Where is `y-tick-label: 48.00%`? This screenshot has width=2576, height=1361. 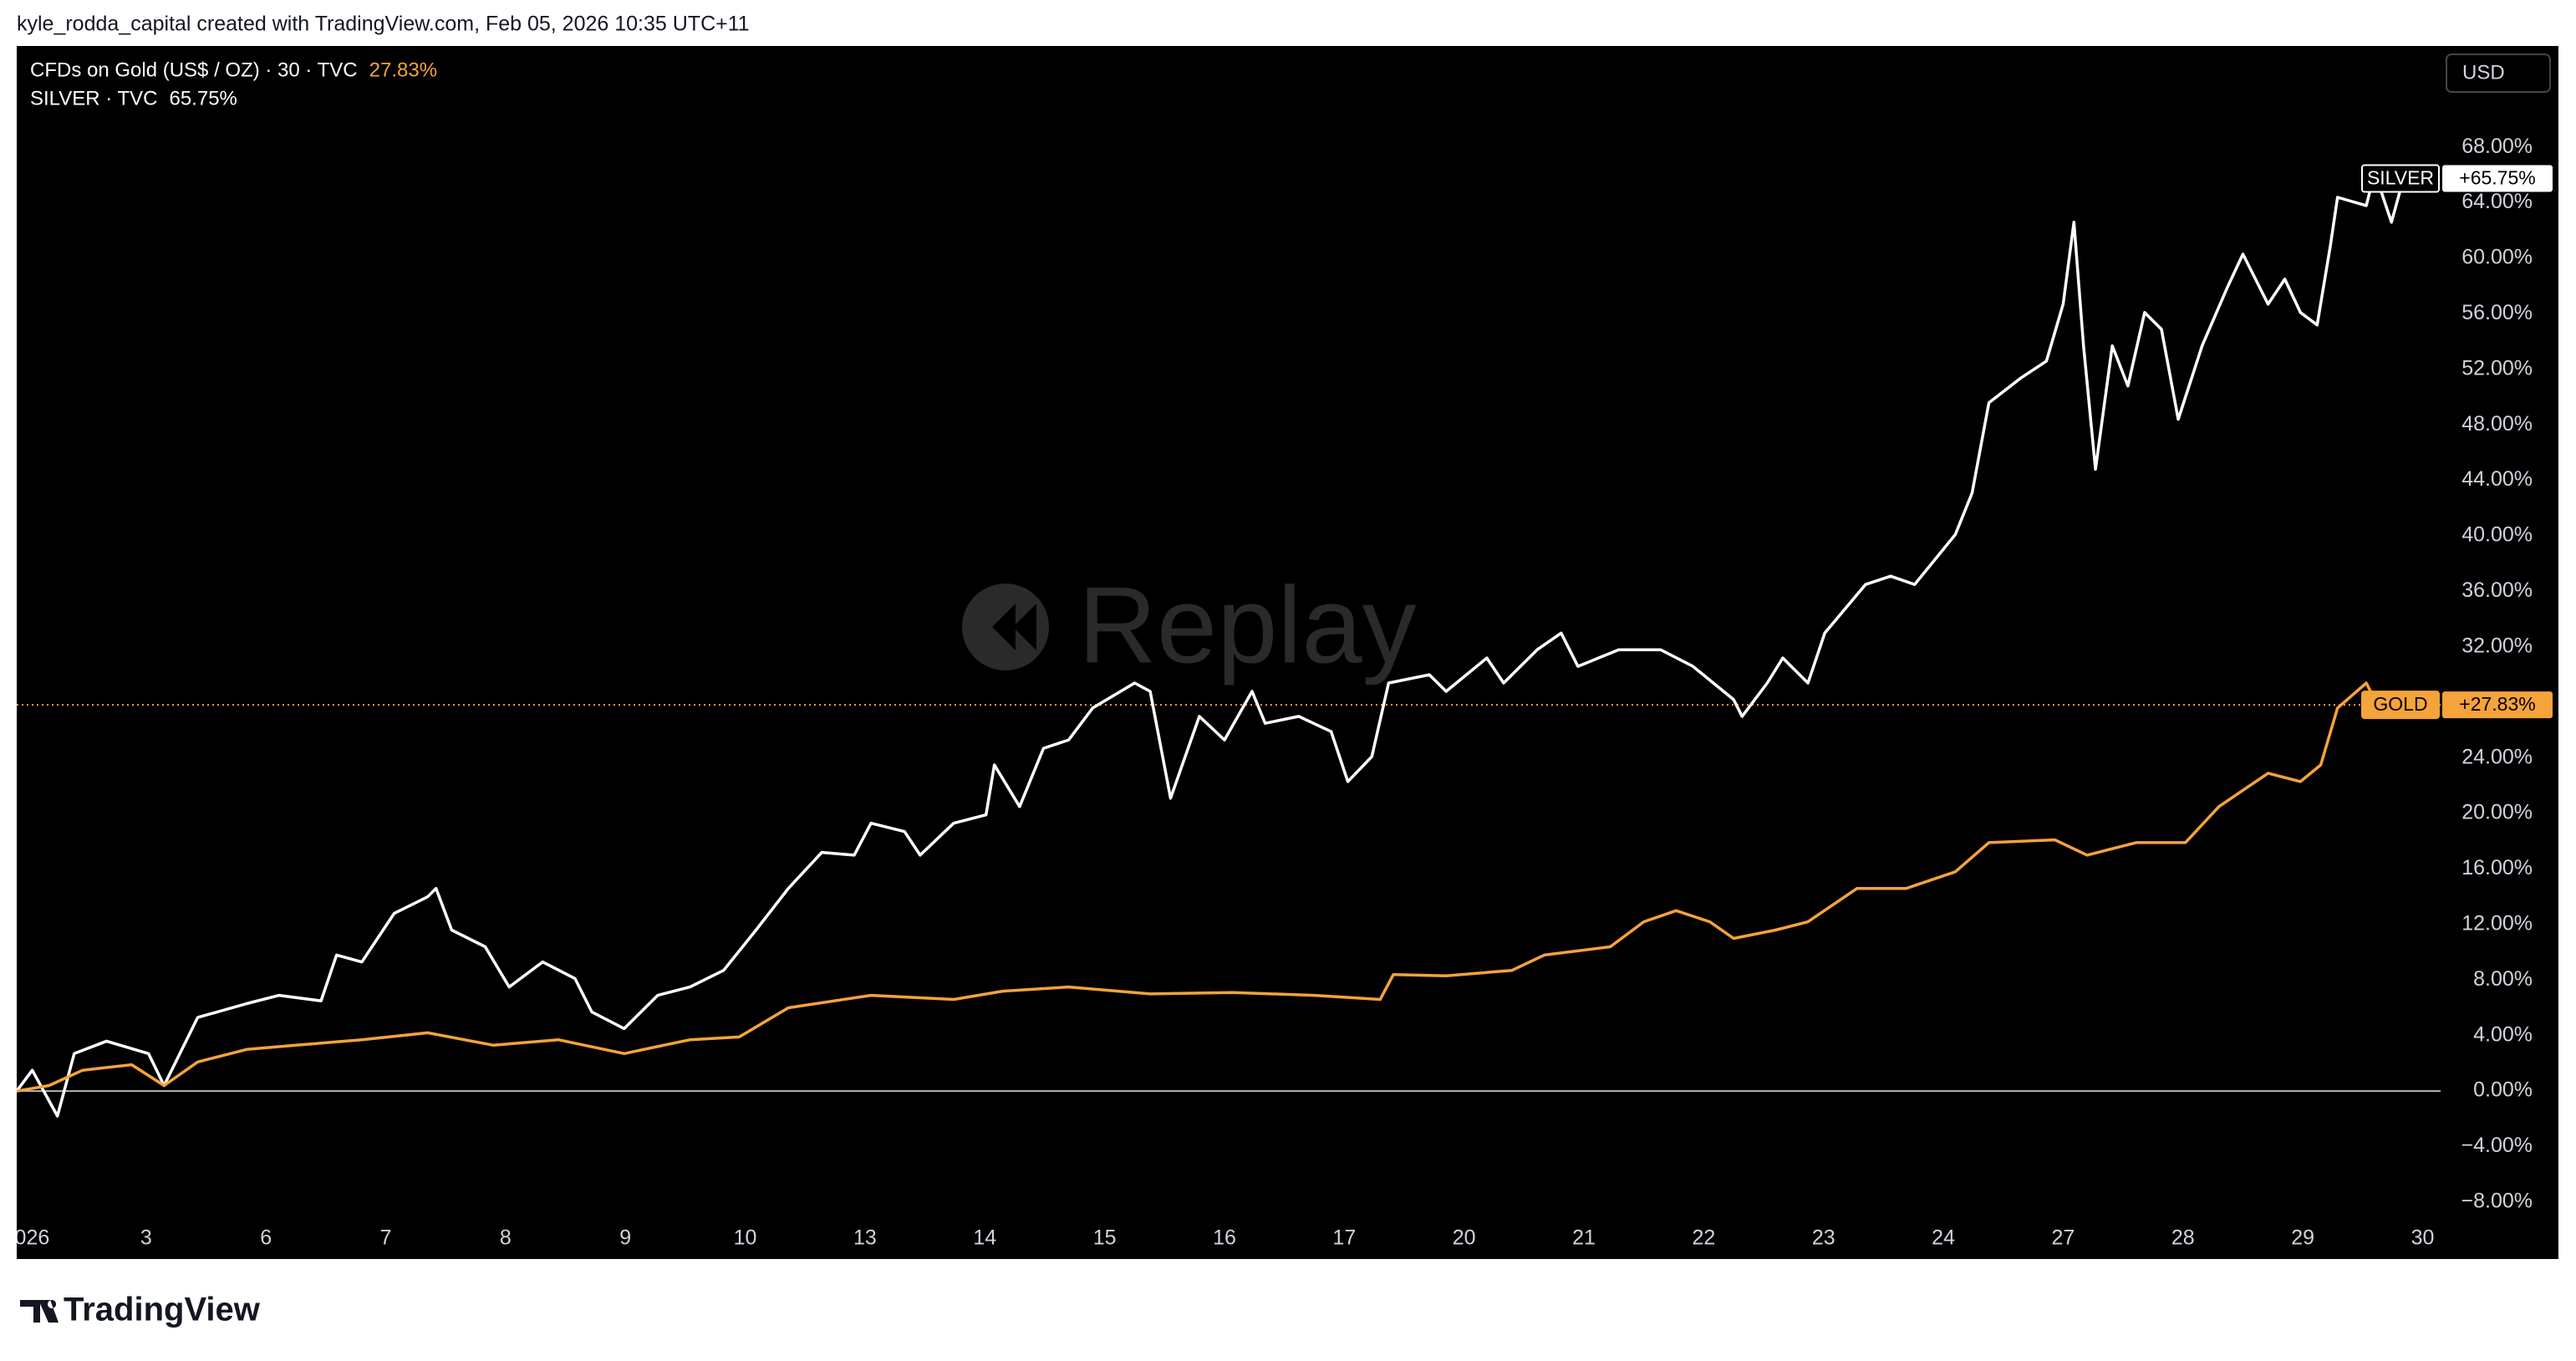 y-tick-label: 48.00% is located at coordinates (2497, 424).